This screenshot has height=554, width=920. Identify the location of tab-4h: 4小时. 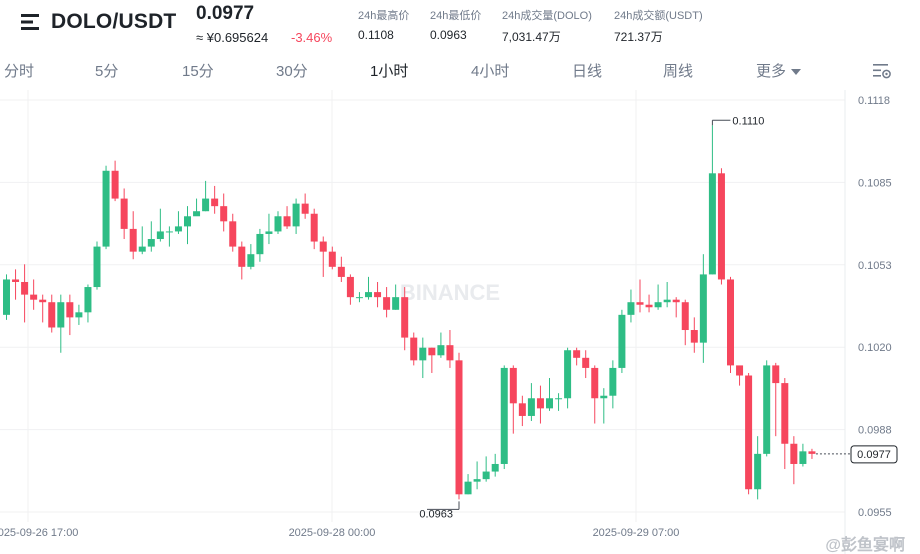
(490, 71).